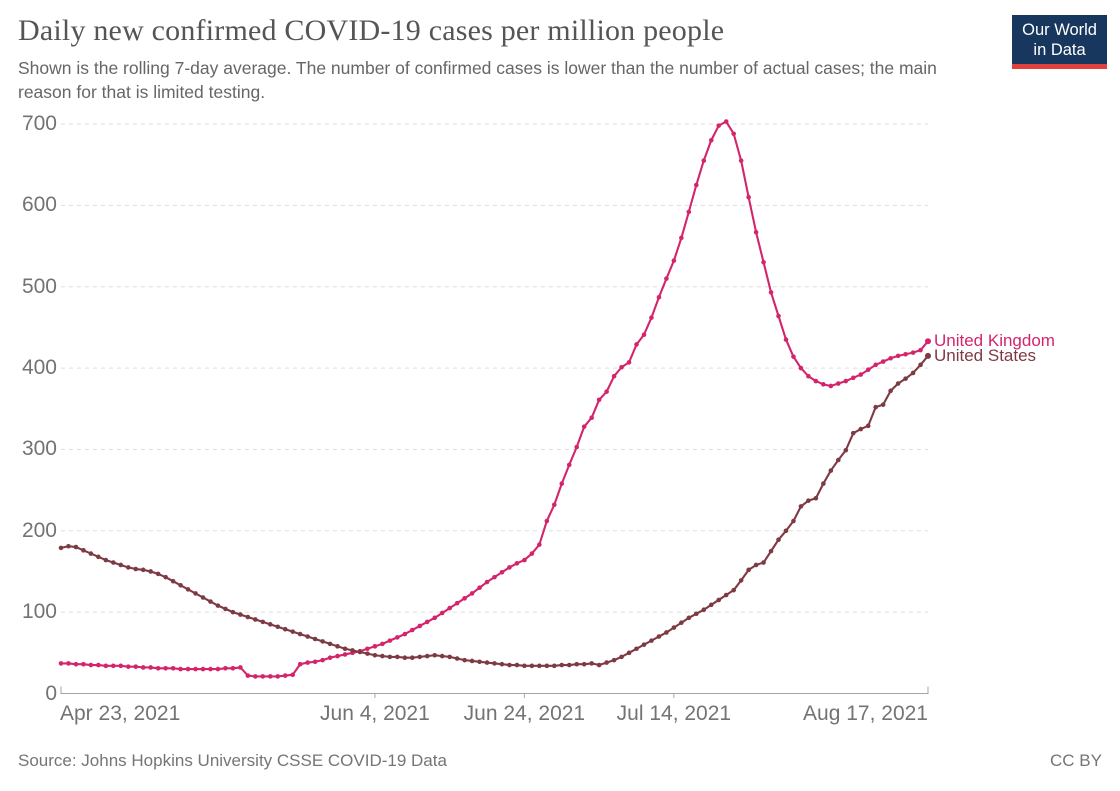 The image size is (1120, 791). Describe the element at coordinates (39, 612) in the screenshot. I see `y-tick-label: 100` at that location.